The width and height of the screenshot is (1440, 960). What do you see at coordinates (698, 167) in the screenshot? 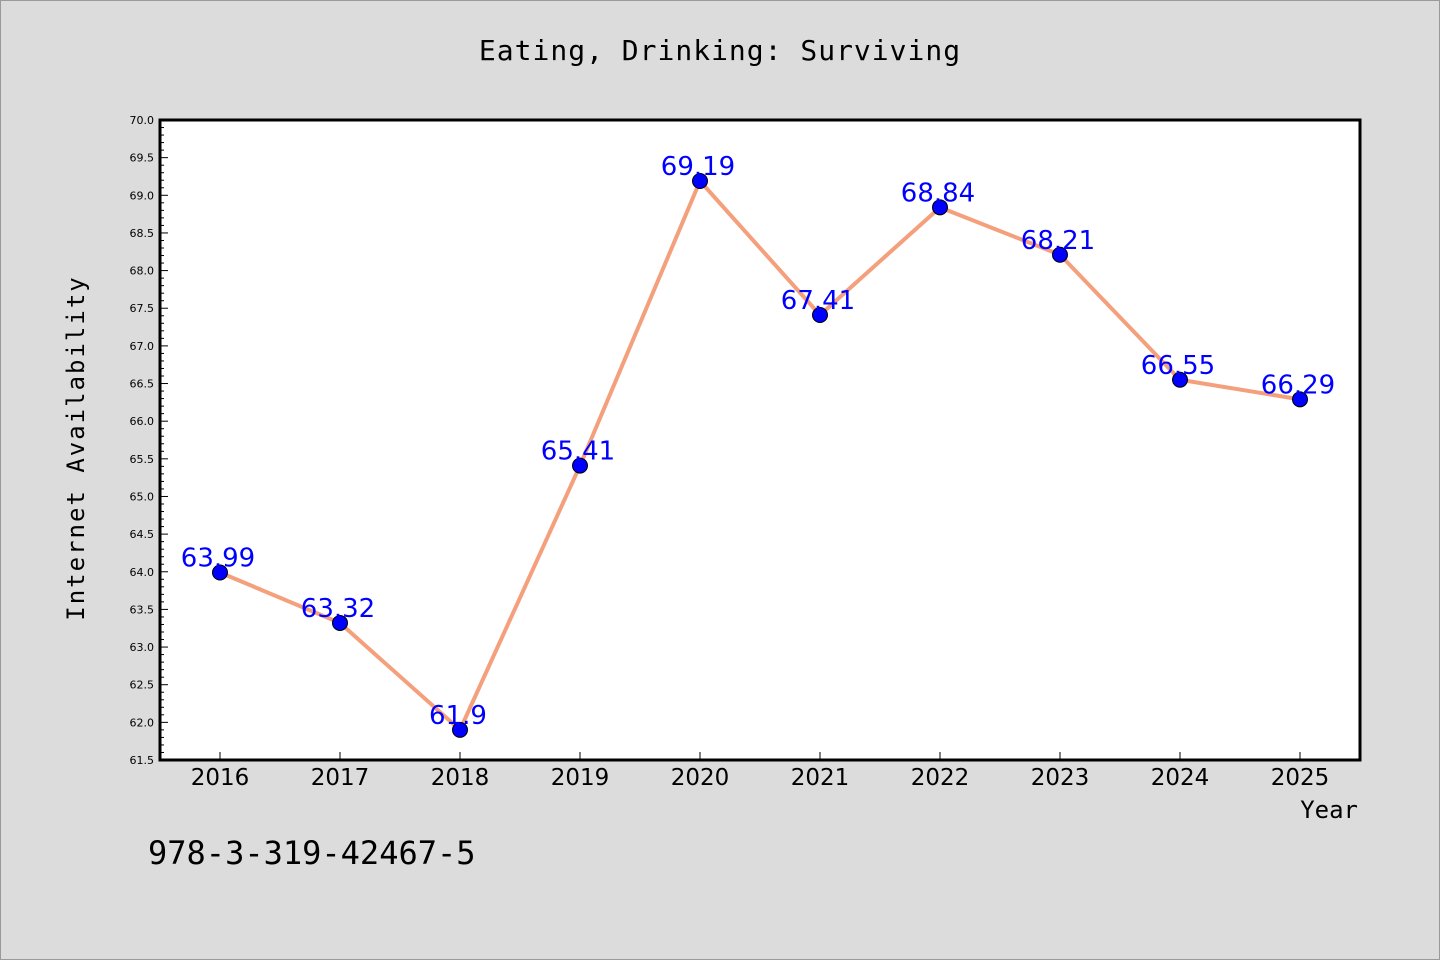
I see `data-label: 69.19` at bounding box center [698, 167].